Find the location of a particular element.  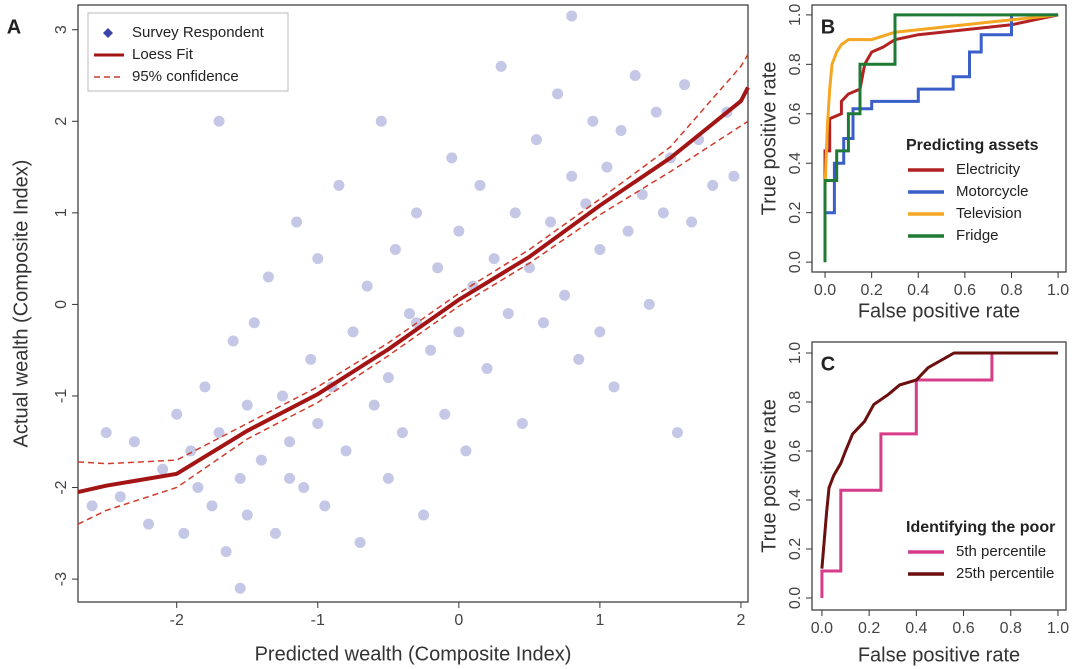

x-tick-label: 1.0 is located at coordinates (1058, 628).